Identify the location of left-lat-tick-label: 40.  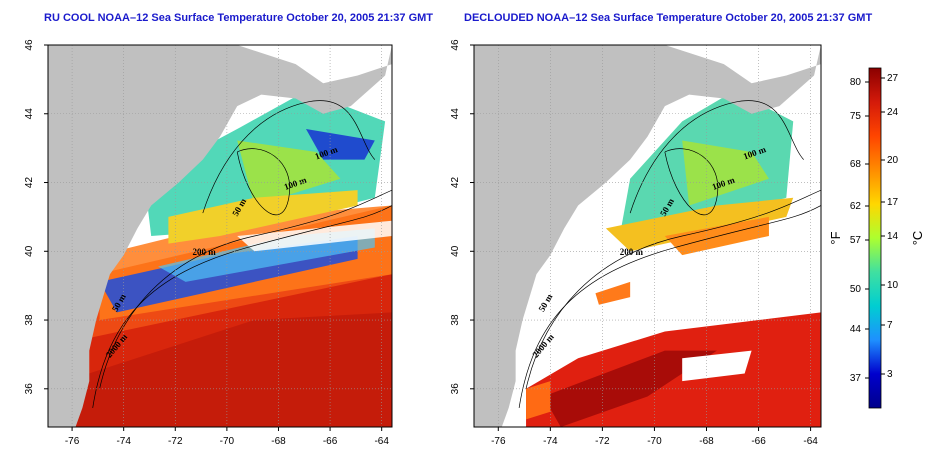
(29, 251).